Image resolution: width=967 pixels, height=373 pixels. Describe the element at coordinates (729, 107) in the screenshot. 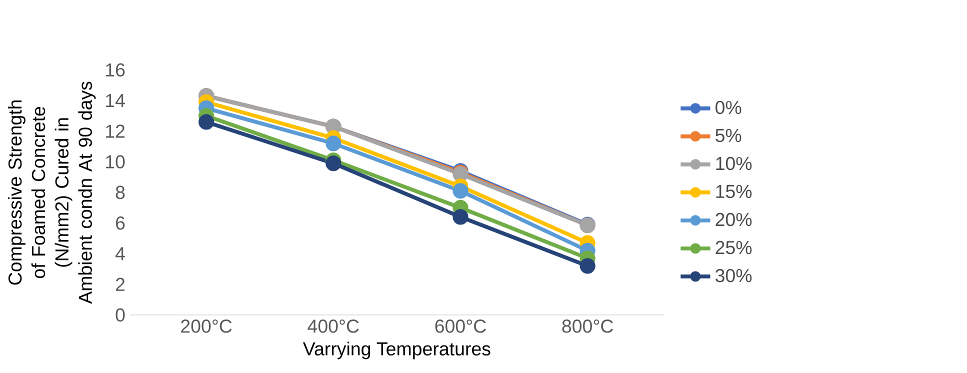

I see `legend-label: 0%` at that location.